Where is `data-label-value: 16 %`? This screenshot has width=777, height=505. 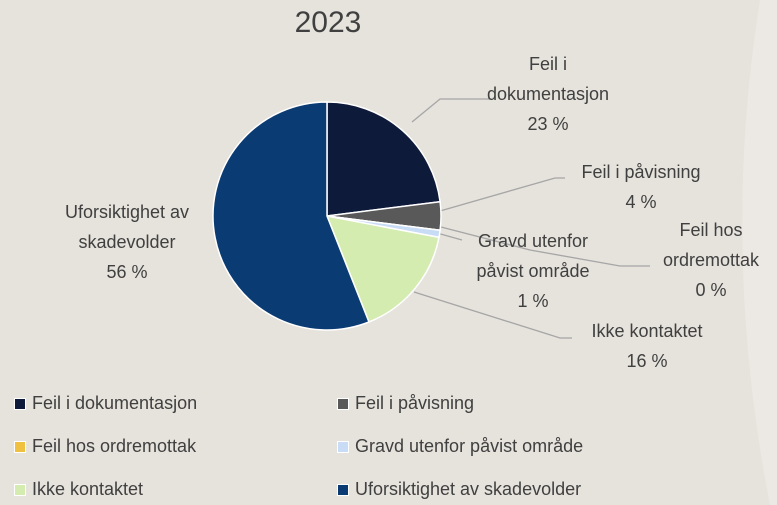 data-label-value: 16 % is located at coordinates (647, 361).